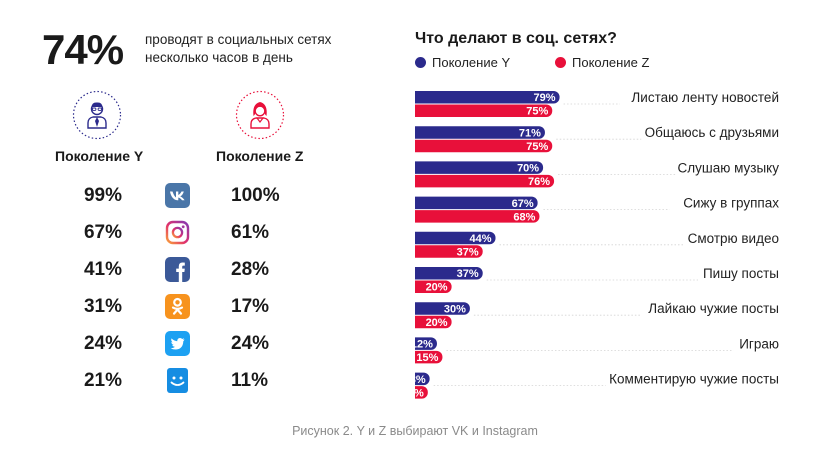 Image resolution: width=830 pixels, height=458 pixels. I want to click on category-label: Играю, so click(759, 343).